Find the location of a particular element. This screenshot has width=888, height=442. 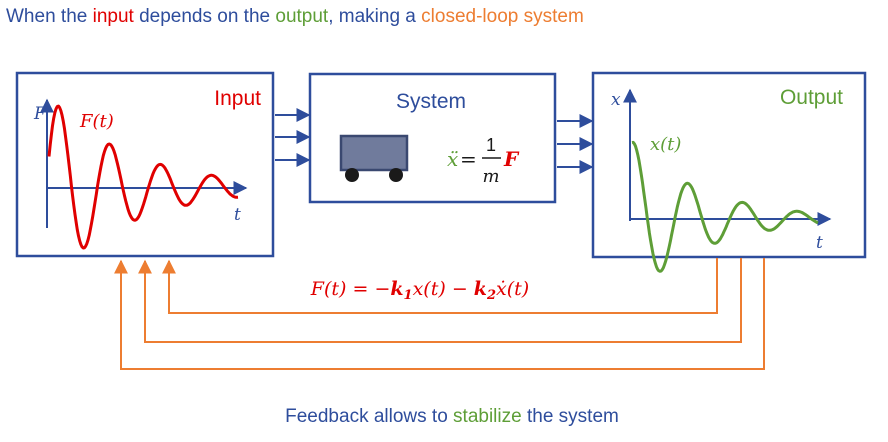

equation-force: F is located at coordinates (511, 159).